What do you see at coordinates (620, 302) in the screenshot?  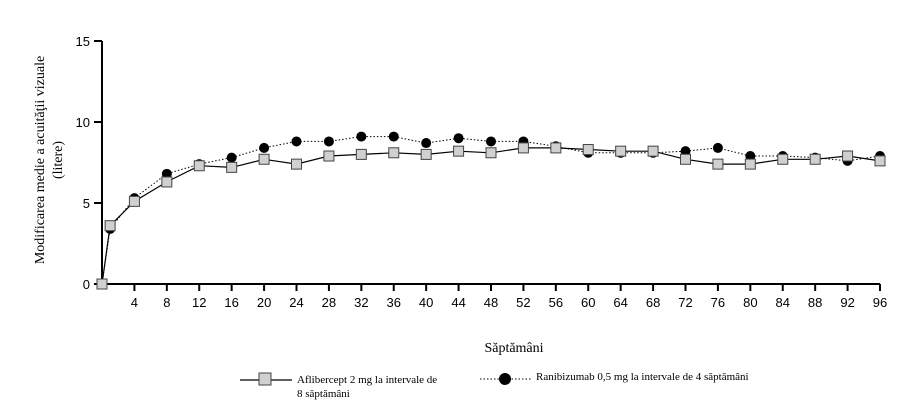 I see `x-tick-label: 64` at bounding box center [620, 302].